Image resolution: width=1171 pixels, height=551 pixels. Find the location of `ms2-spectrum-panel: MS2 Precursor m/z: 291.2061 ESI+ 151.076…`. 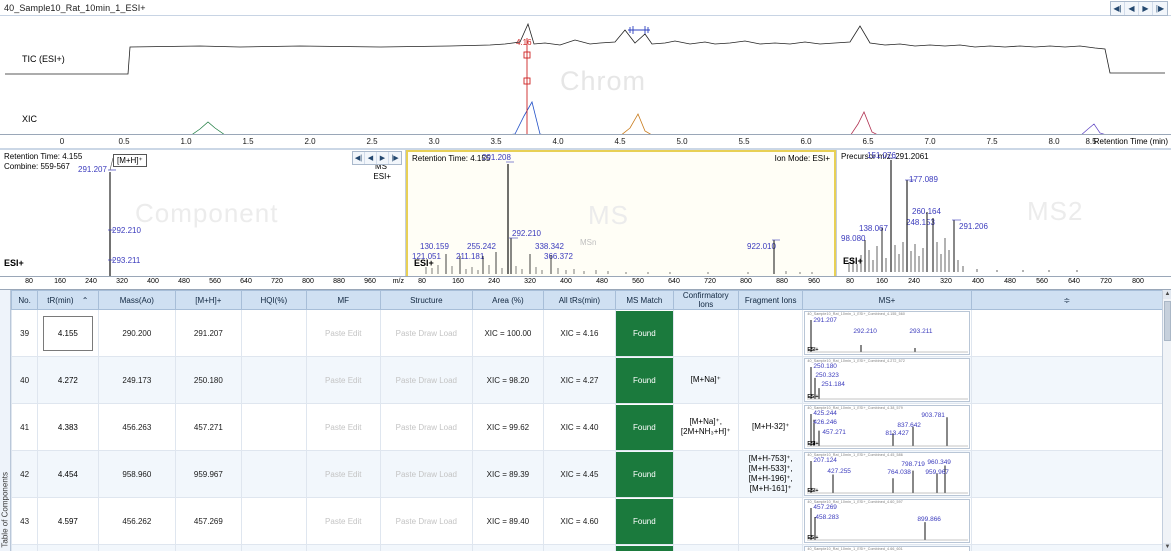

ms2-spectrum-panel: MS2 Precursor m/z: 291.2061 ESI+ 151.076… is located at coordinates (1003, 219).